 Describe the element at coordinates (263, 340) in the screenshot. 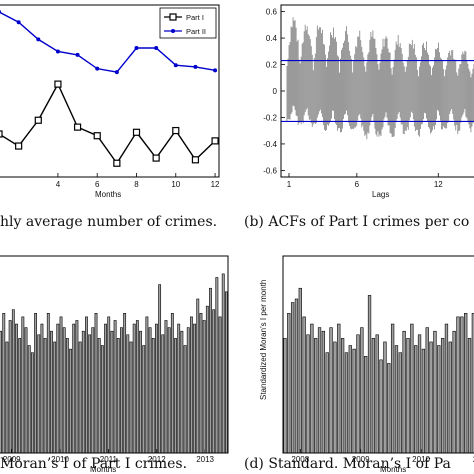

I see `panel-d-ylabel: Standardized Moran’s I per month` at that location.